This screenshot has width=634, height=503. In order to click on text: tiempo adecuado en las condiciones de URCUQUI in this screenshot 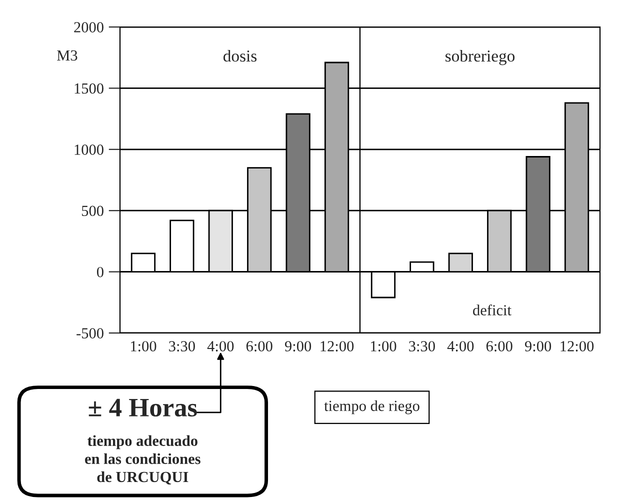, I will do `click(142, 459)`.